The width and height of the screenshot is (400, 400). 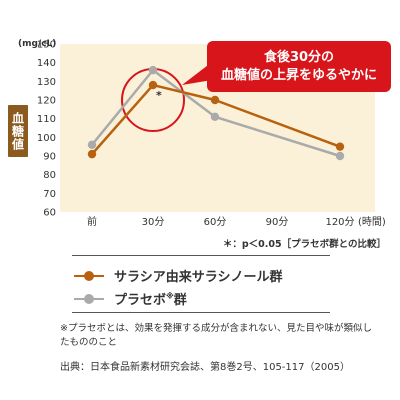 What do you see at coordinates (170, 296) in the screenshot?
I see `legend-placebo-sup: ※` at bounding box center [170, 296].